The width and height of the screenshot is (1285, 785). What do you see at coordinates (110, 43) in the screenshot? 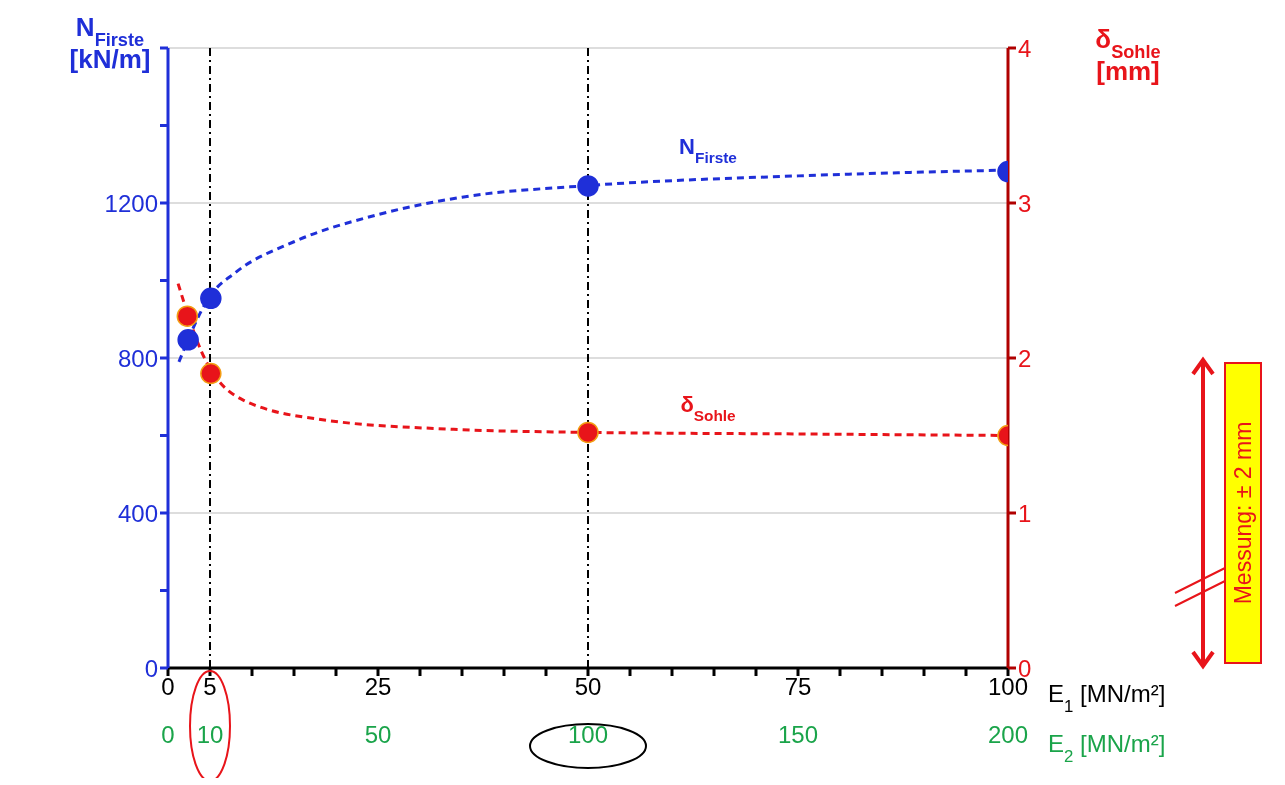
I see `y-axis-title: N$_{Firste}$ [kN/m]` at bounding box center [110, 43].